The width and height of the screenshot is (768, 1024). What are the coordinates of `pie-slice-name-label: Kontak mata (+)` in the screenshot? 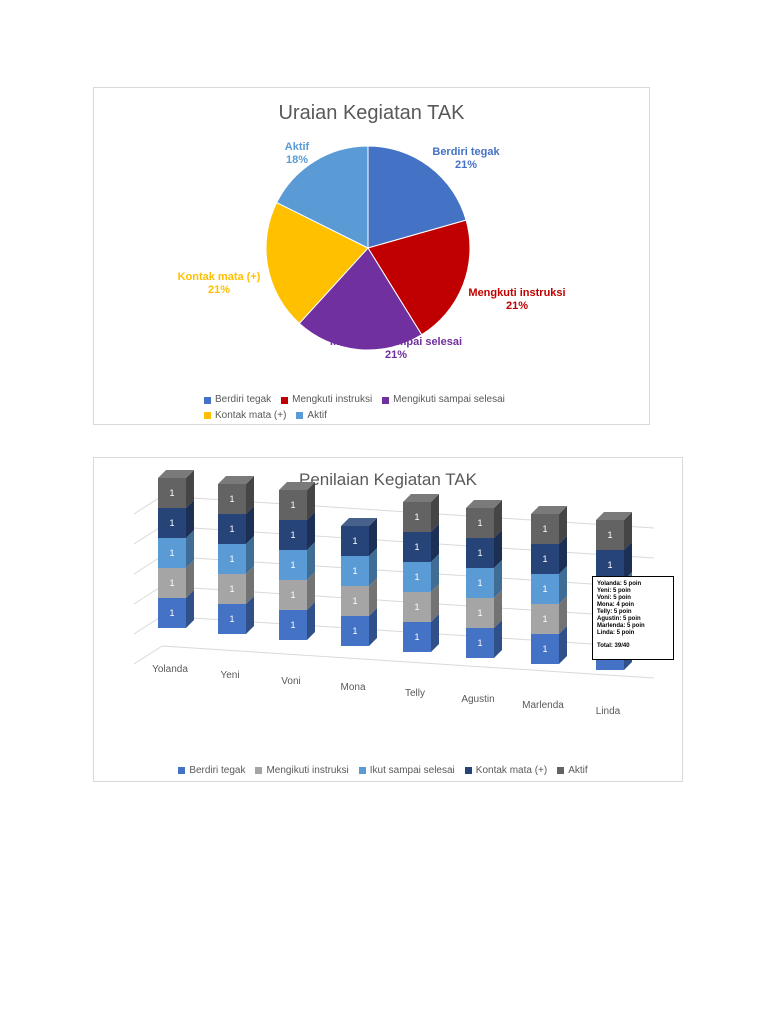 It's located at (219, 277).